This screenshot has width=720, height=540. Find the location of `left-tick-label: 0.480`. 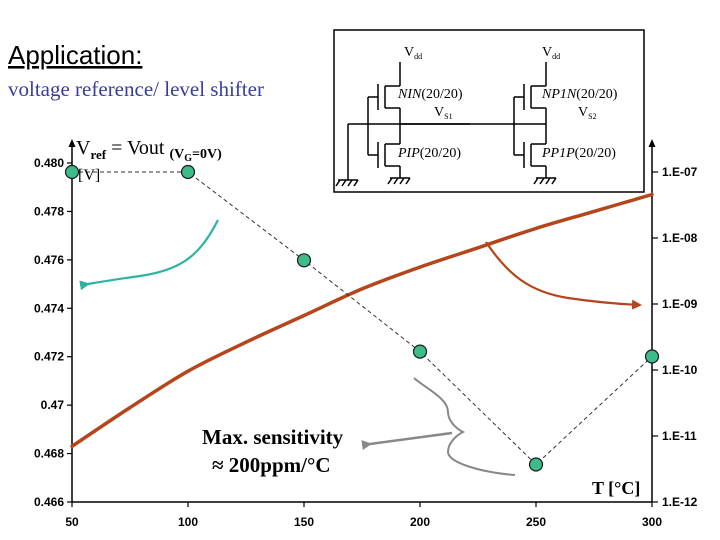

left-tick-label: 0.480 is located at coordinates (49, 163).